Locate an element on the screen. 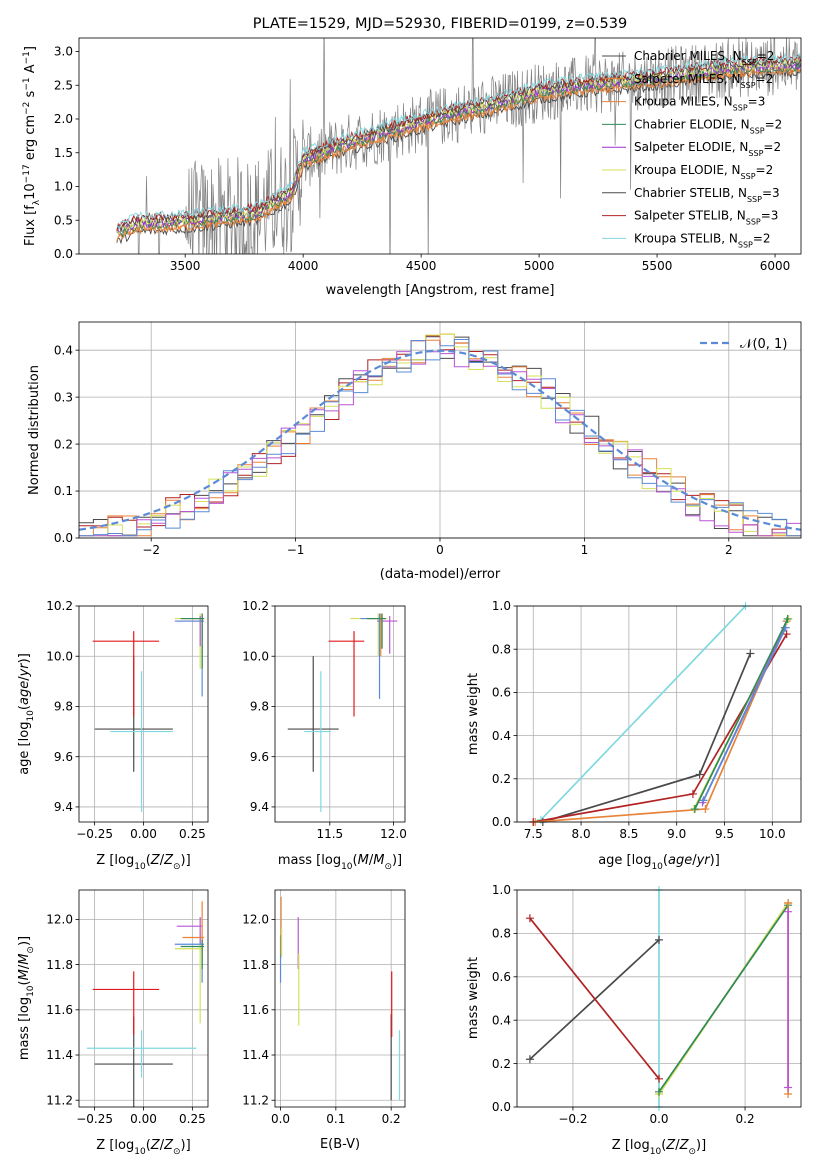  label-part: ( is located at coordinates (663, 1145).